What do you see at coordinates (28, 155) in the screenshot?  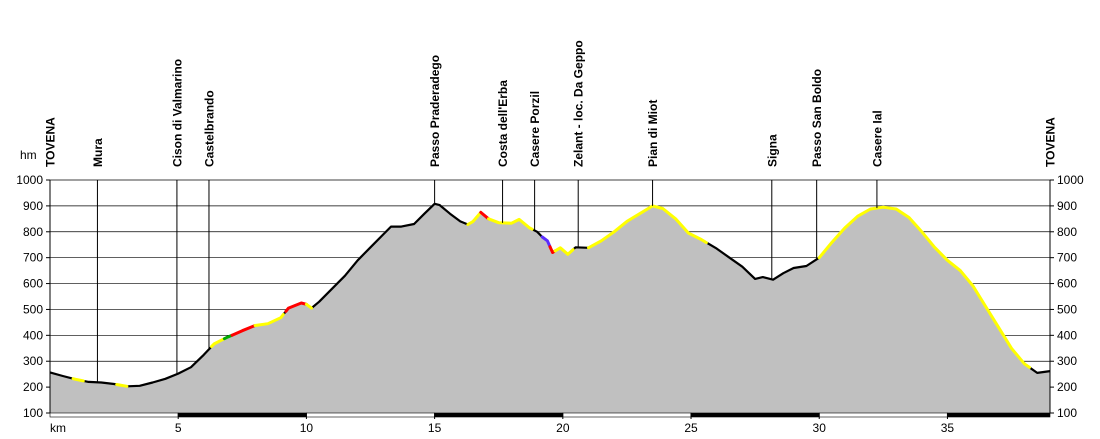 I see `y-axis-unit-label: hm` at bounding box center [28, 155].